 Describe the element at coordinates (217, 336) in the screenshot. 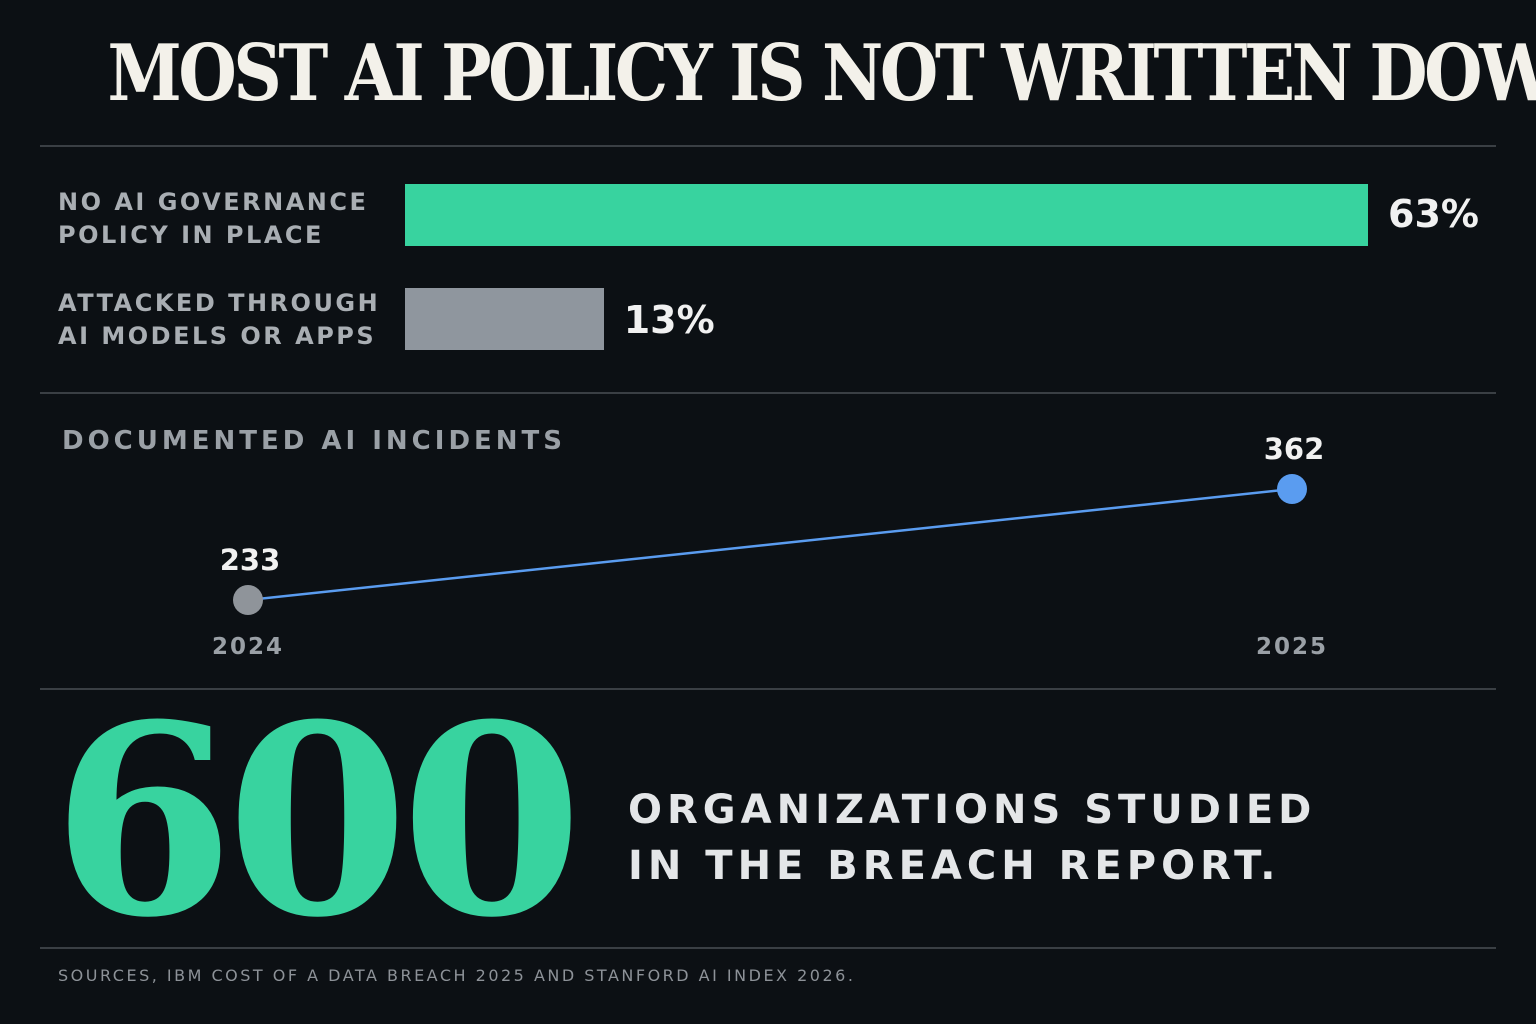

I see `bar-category-label-line: AI MODELS OR APPS` at that location.